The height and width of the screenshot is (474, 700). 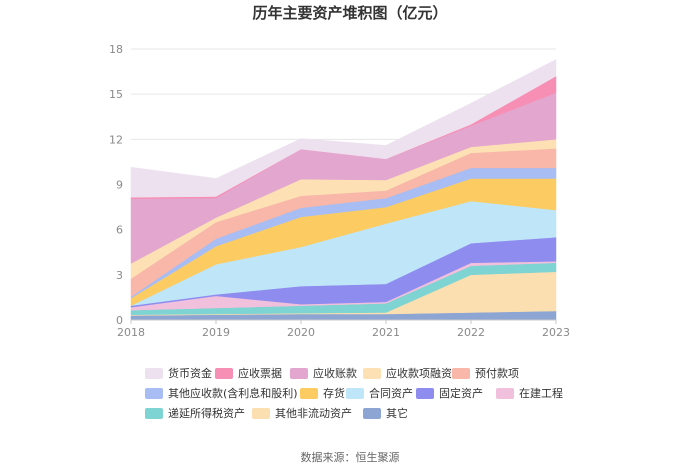 I want to click on data-source-note: 数据来源：恒生聚源, so click(x=350, y=457).